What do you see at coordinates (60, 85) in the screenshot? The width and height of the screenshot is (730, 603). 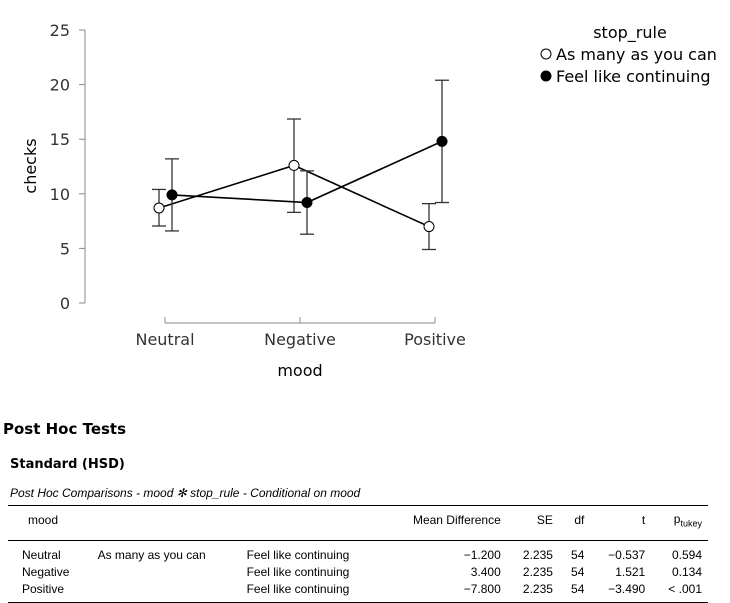 I see `y-tick-label: 20` at bounding box center [60, 85].